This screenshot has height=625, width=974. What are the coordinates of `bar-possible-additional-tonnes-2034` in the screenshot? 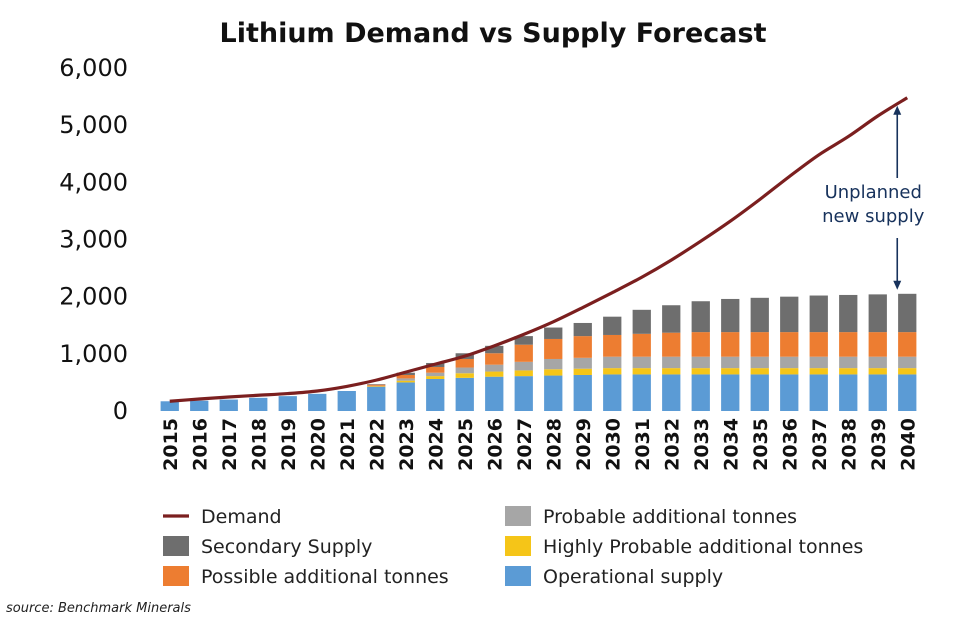 It's located at (730, 344).